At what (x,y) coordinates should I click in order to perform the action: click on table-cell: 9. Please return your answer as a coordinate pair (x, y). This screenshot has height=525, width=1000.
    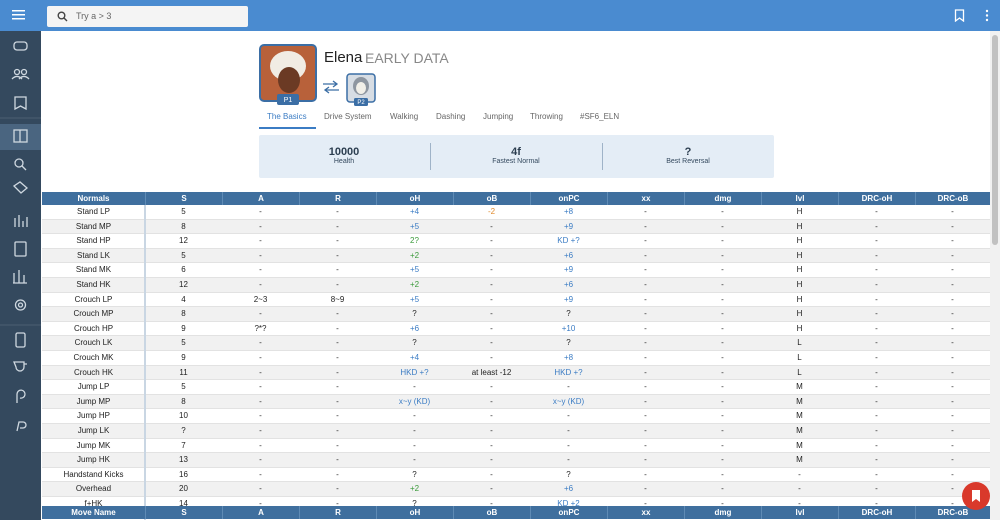
    Looking at the image, I should click on (183, 357).